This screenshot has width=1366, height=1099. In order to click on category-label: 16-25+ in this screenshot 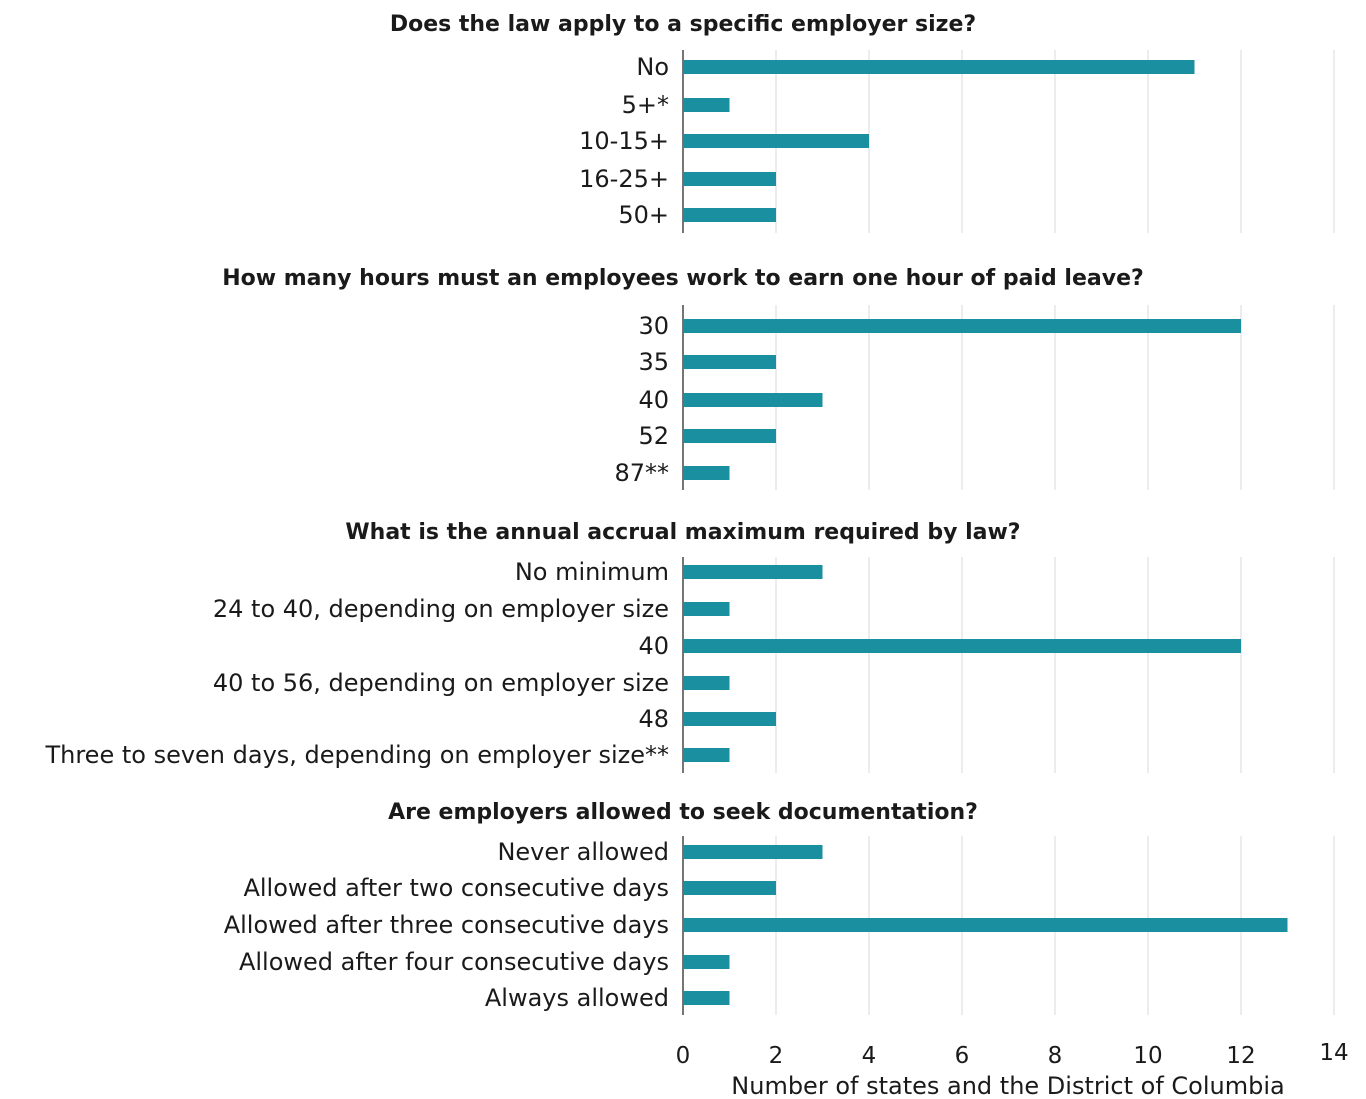, I will do `click(624, 179)`.